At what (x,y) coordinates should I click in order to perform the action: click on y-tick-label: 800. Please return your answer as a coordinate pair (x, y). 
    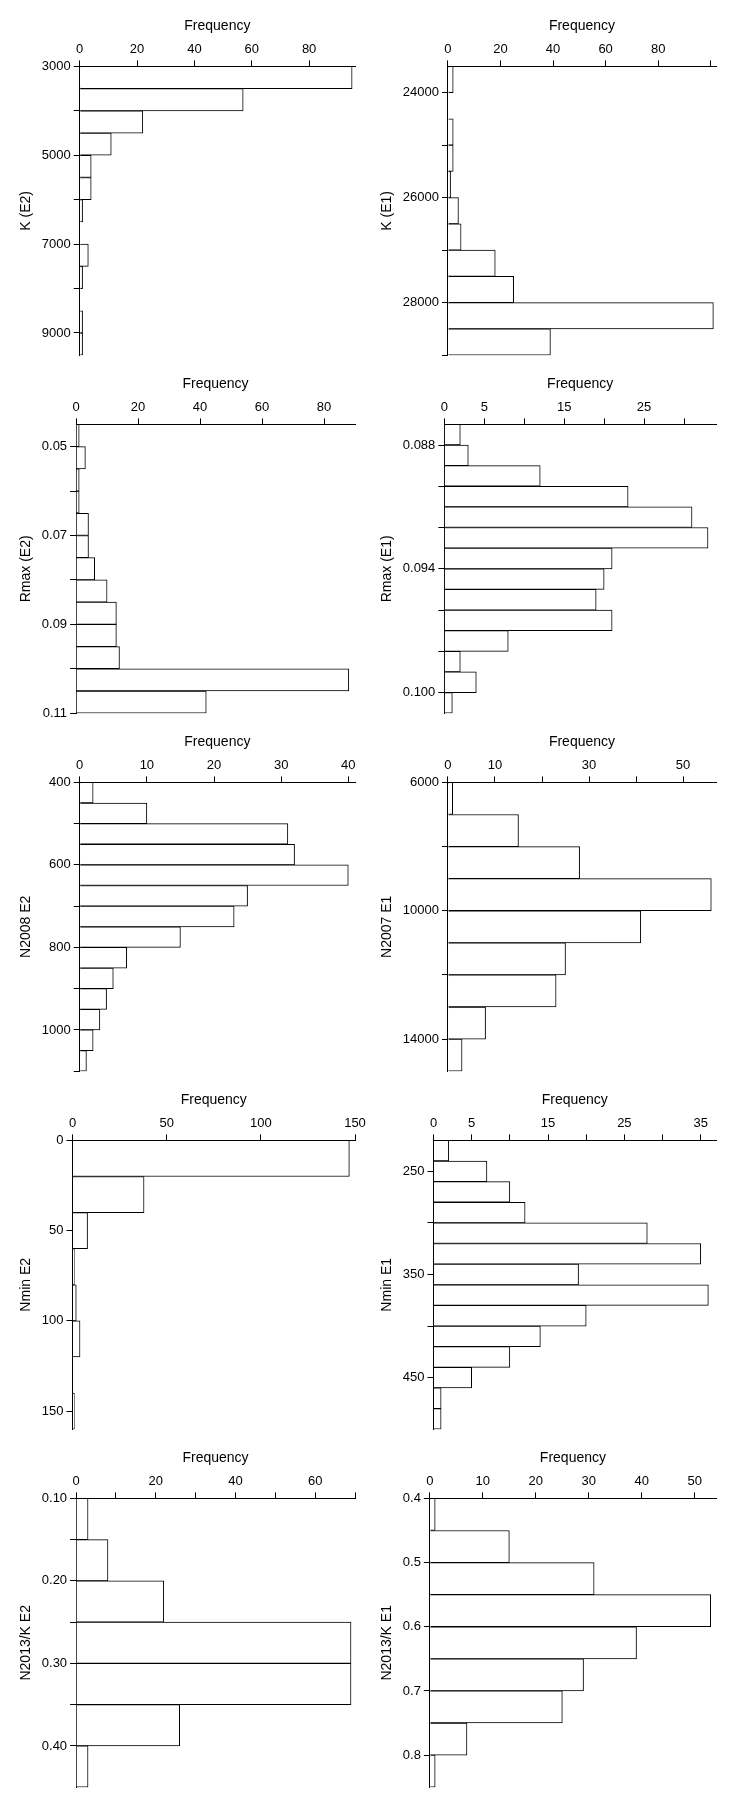
    Looking at the image, I should click on (60, 947).